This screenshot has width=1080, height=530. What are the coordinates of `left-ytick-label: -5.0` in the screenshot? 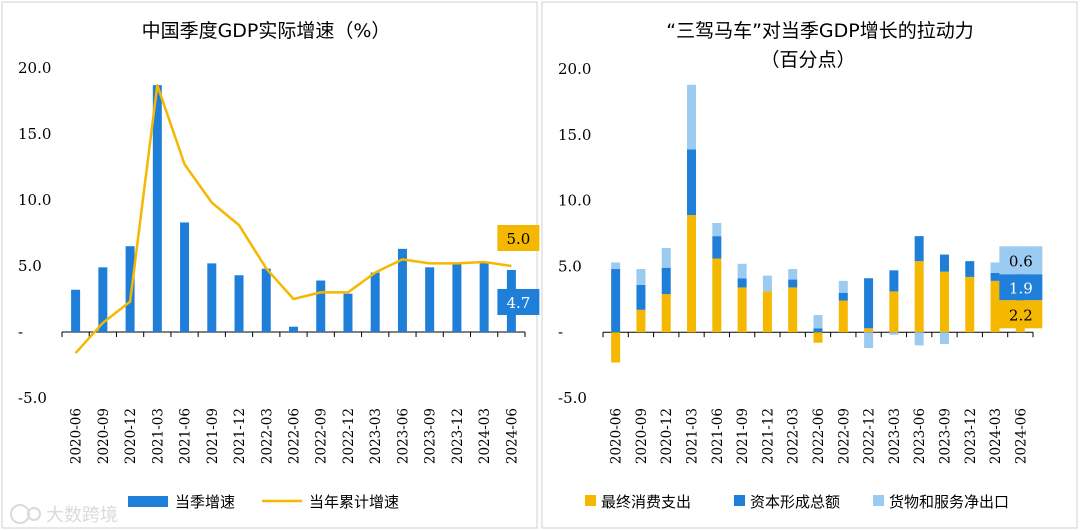 It's located at (32, 398).